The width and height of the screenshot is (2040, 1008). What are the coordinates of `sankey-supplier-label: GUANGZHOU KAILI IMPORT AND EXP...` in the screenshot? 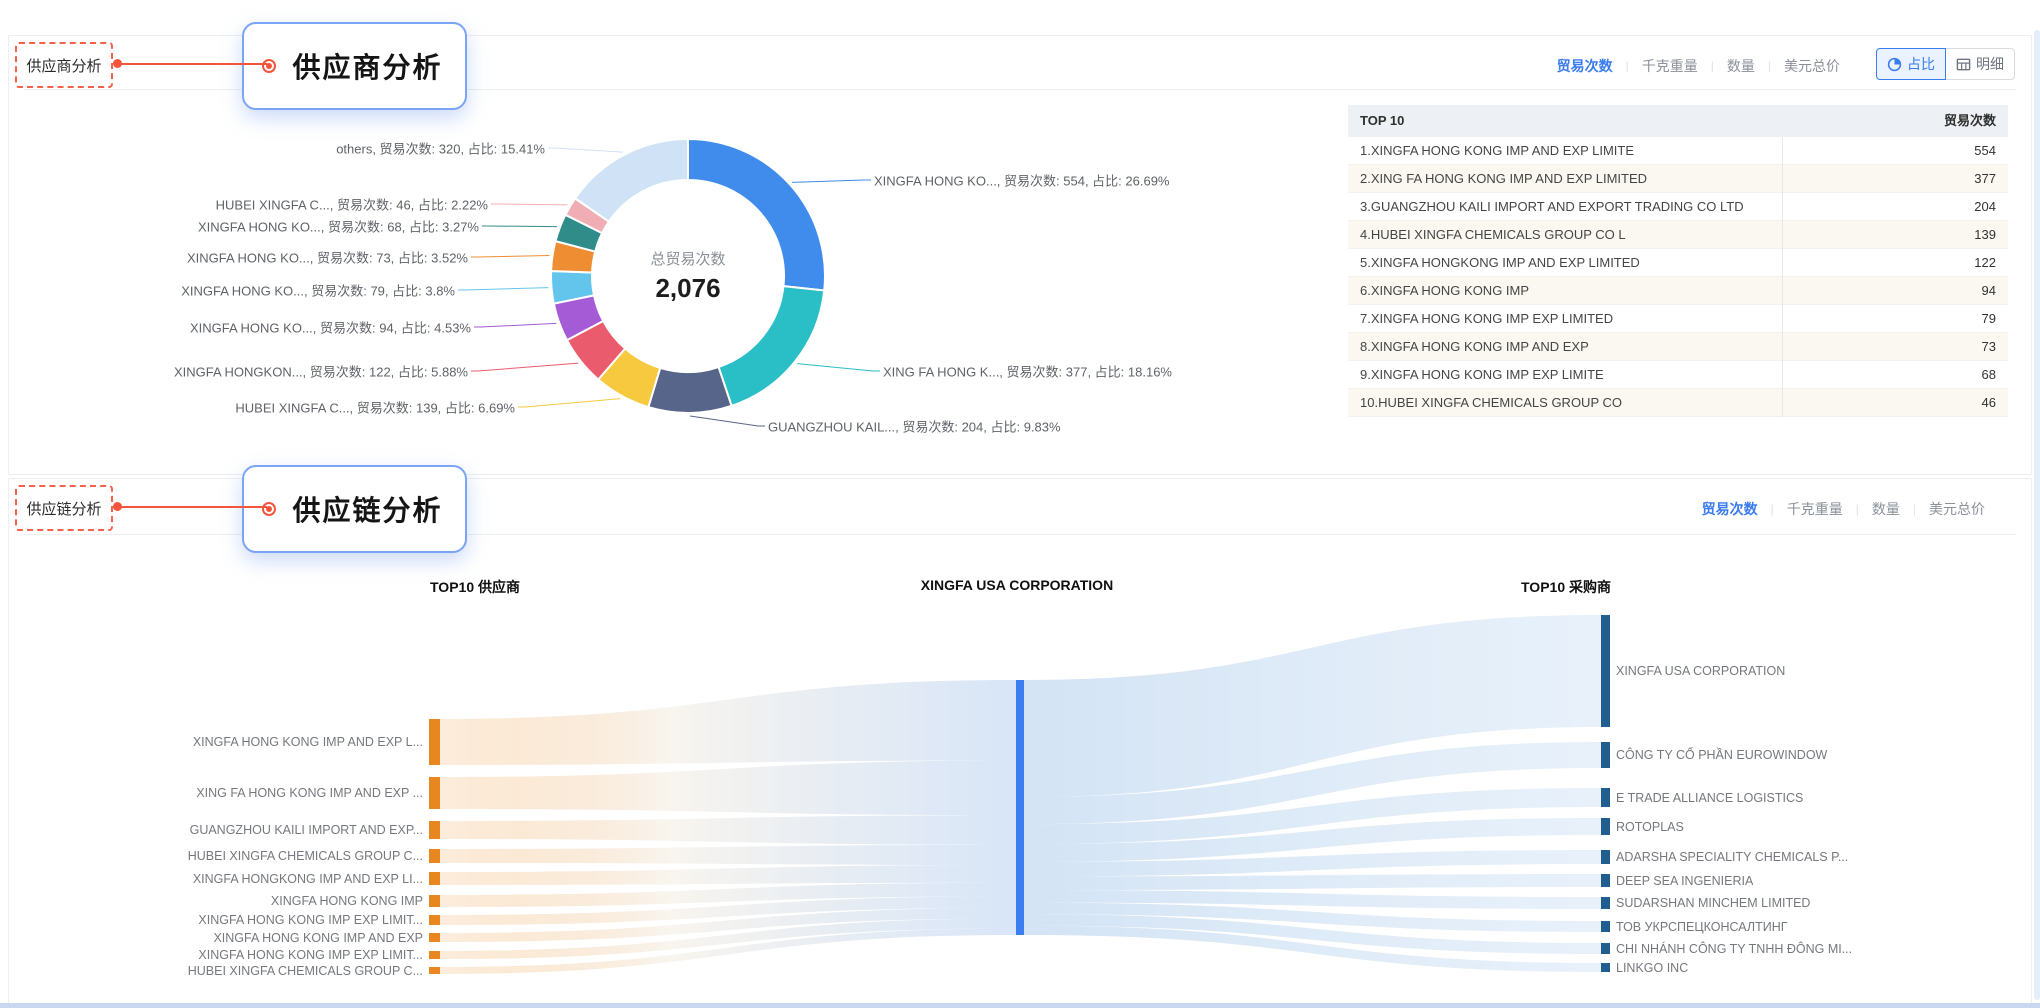 It's located at (306, 830).